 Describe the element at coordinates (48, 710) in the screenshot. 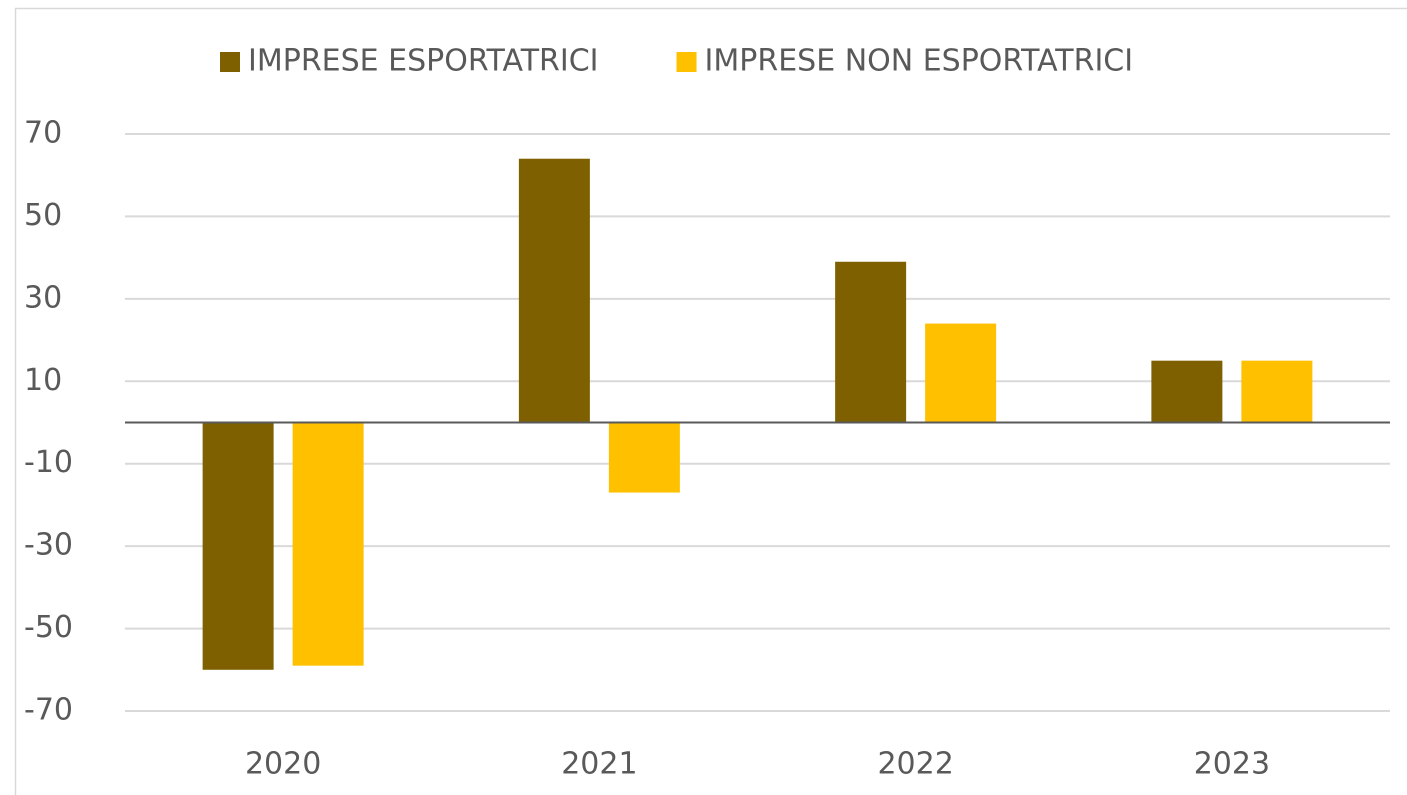

I see `y-tick-label: -70` at that location.